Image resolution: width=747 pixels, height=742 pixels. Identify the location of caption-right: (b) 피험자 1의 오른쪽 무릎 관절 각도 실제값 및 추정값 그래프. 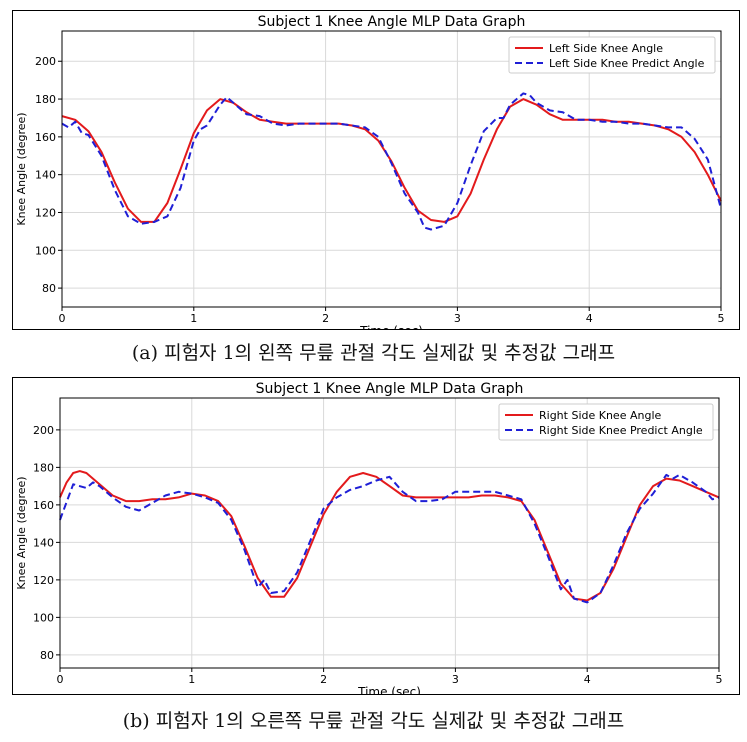
(373, 721).